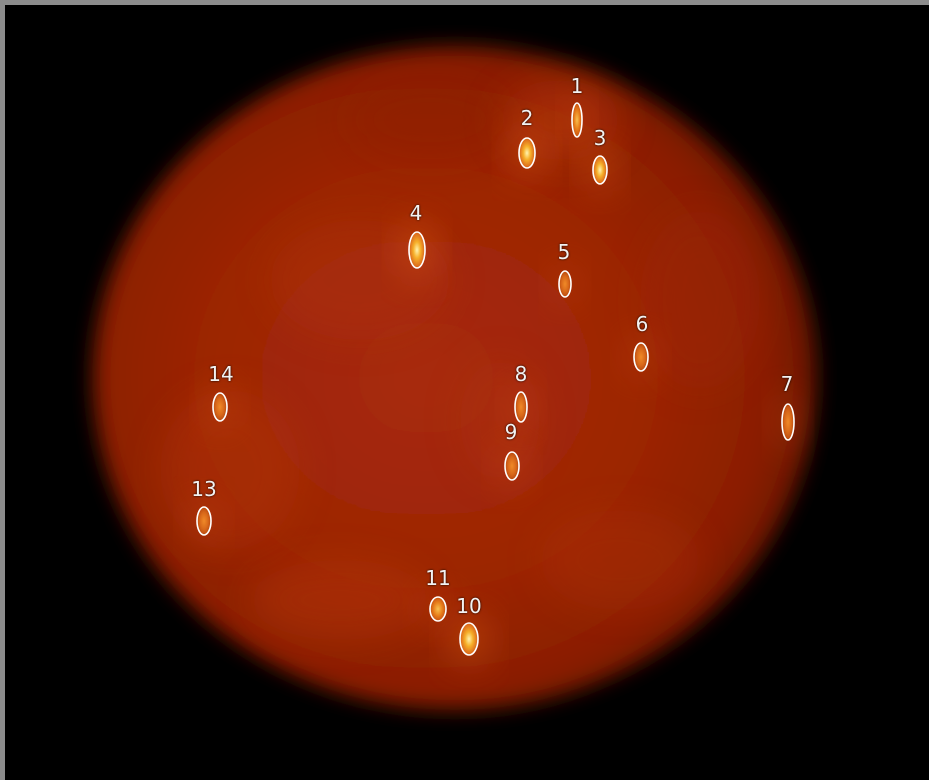 The image size is (929, 780). I want to click on hotspot-label-5: 5, so click(564, 252).